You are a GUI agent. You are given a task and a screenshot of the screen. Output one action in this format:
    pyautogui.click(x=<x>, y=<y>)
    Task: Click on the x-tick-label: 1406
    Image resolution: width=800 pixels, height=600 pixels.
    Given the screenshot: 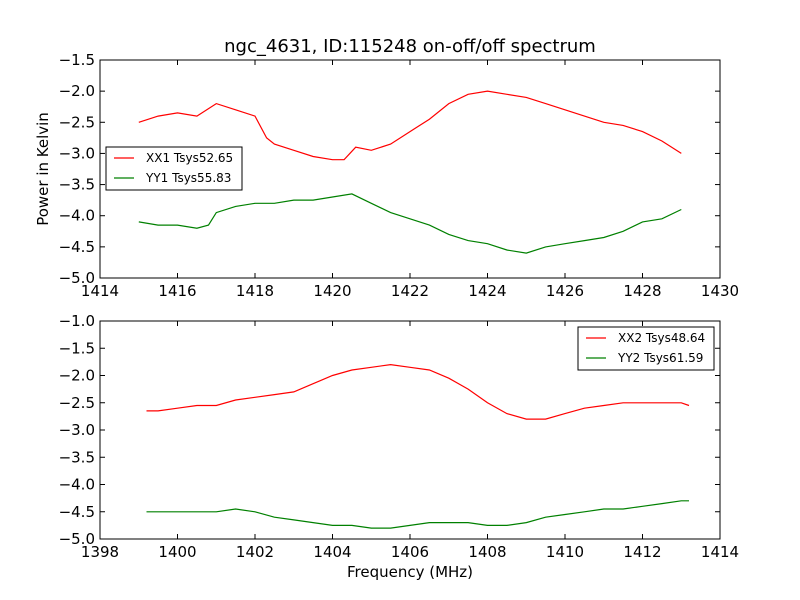 What is the action you would take?
    pyautogui.click(x=410, y=552)
    